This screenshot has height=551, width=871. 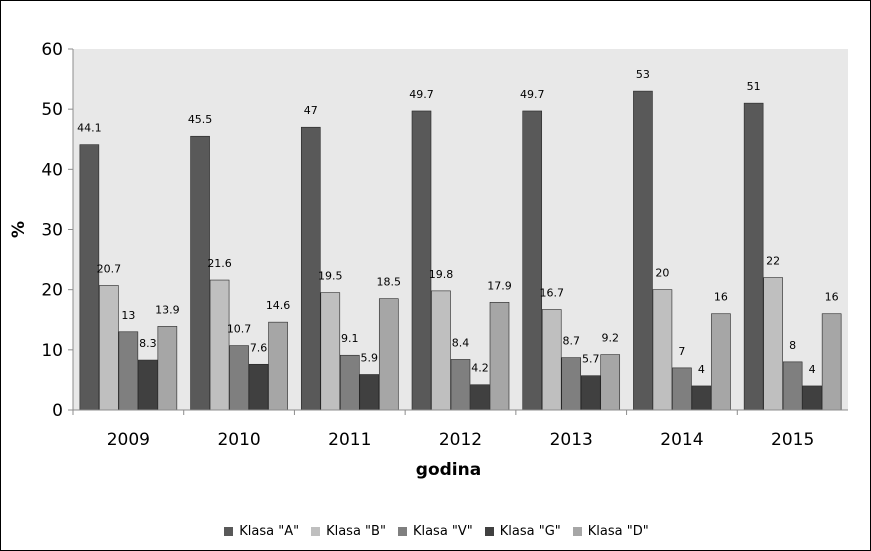 What do you see at coordinates (89, 128) in the screenshot?
I see `data-label: 44.1` at bounding box center [89, 128].